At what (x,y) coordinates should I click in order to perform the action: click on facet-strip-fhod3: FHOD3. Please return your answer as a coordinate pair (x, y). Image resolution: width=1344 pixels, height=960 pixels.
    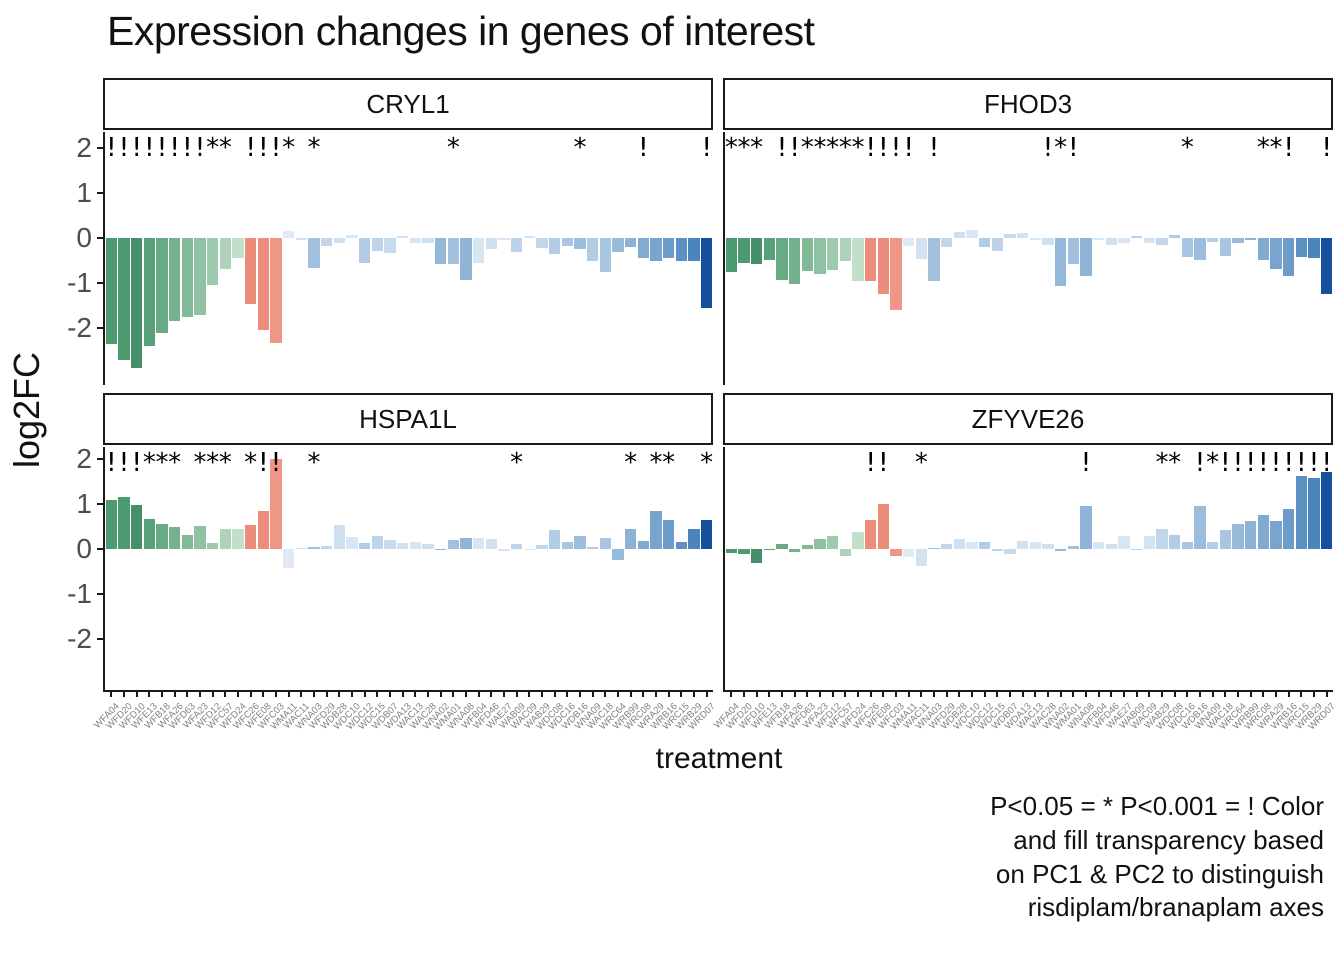
    Looking at the image, I should click on (1028, 104).